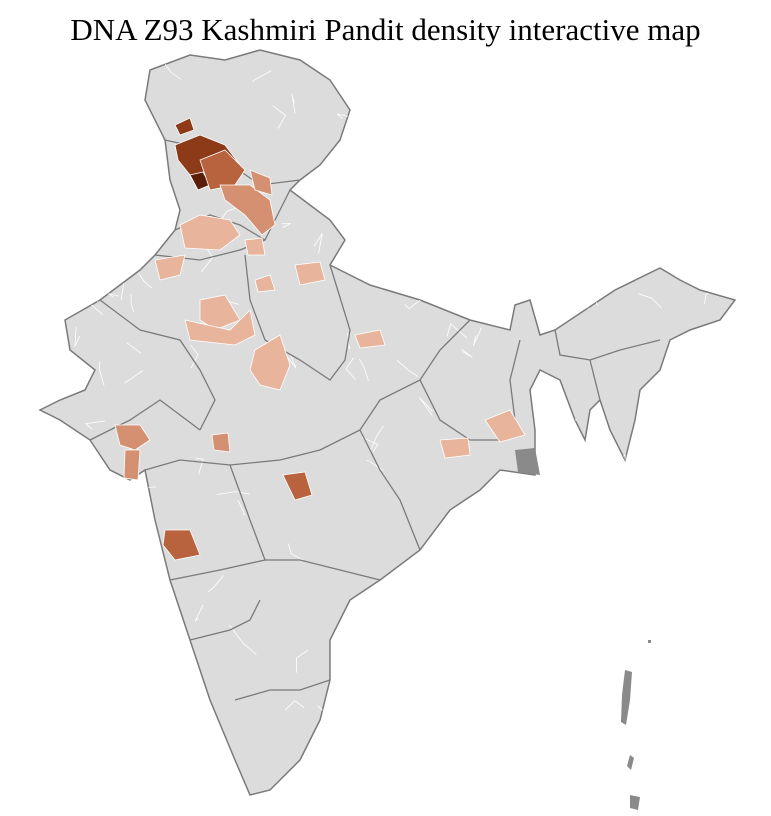 This screenshot has height=816, width=771. I want to click on district-maharashtra-pune, so click(181, 545).